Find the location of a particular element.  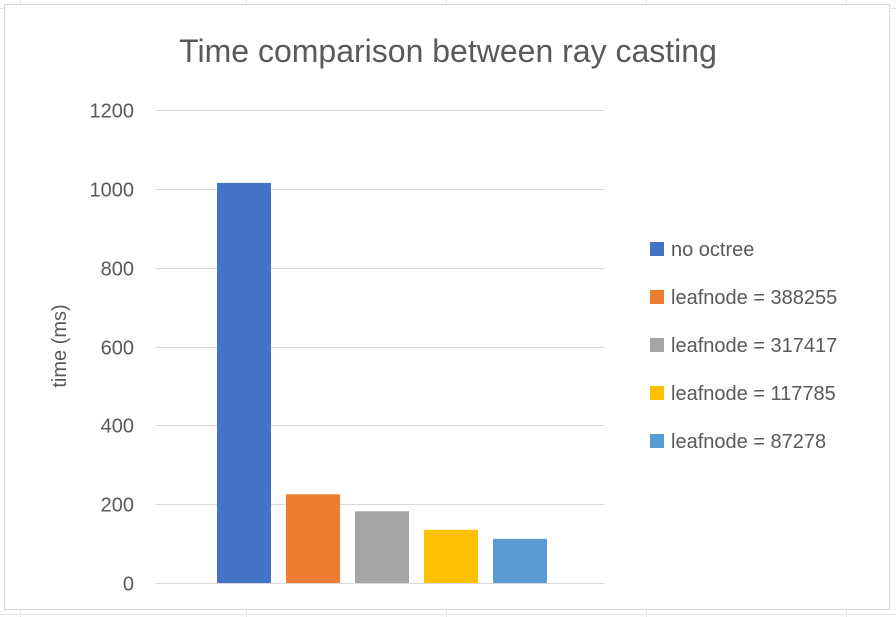

legend-item: leafnode = 388255 is located at coordinates (743, 298).